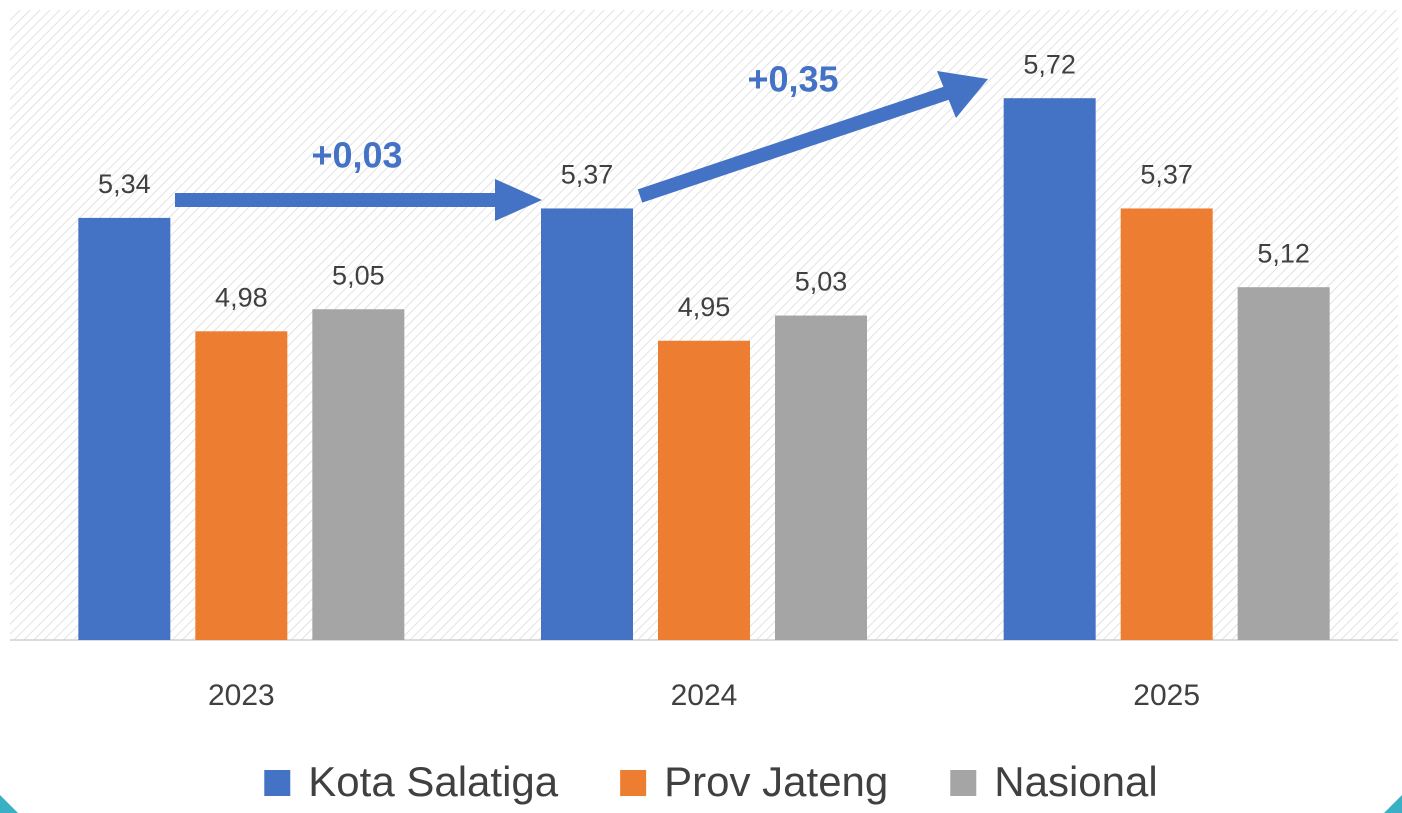 The width and height of the screenshot is (1402, 813). I want to click on data-label: 5,12, so click(1283, 253).